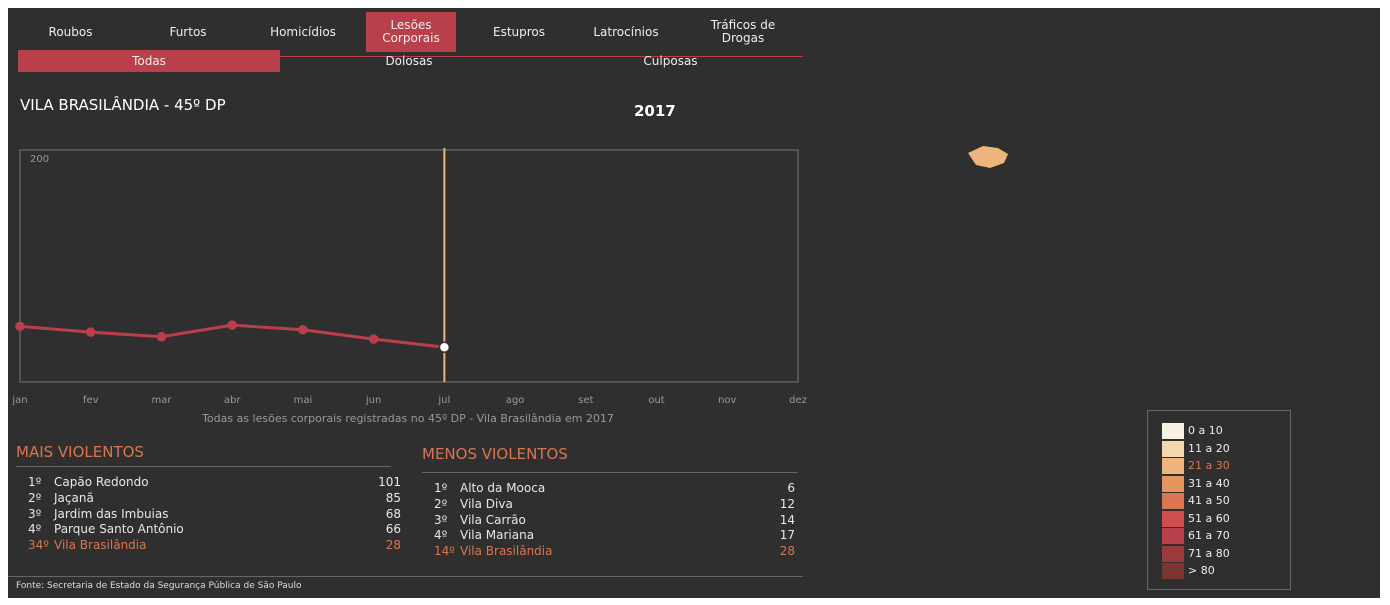 The width and height of the screenshot is (1390, 605). Describe the element at coordinates (787, 519) in the screenshot. I see `district-value: 14` at that location.